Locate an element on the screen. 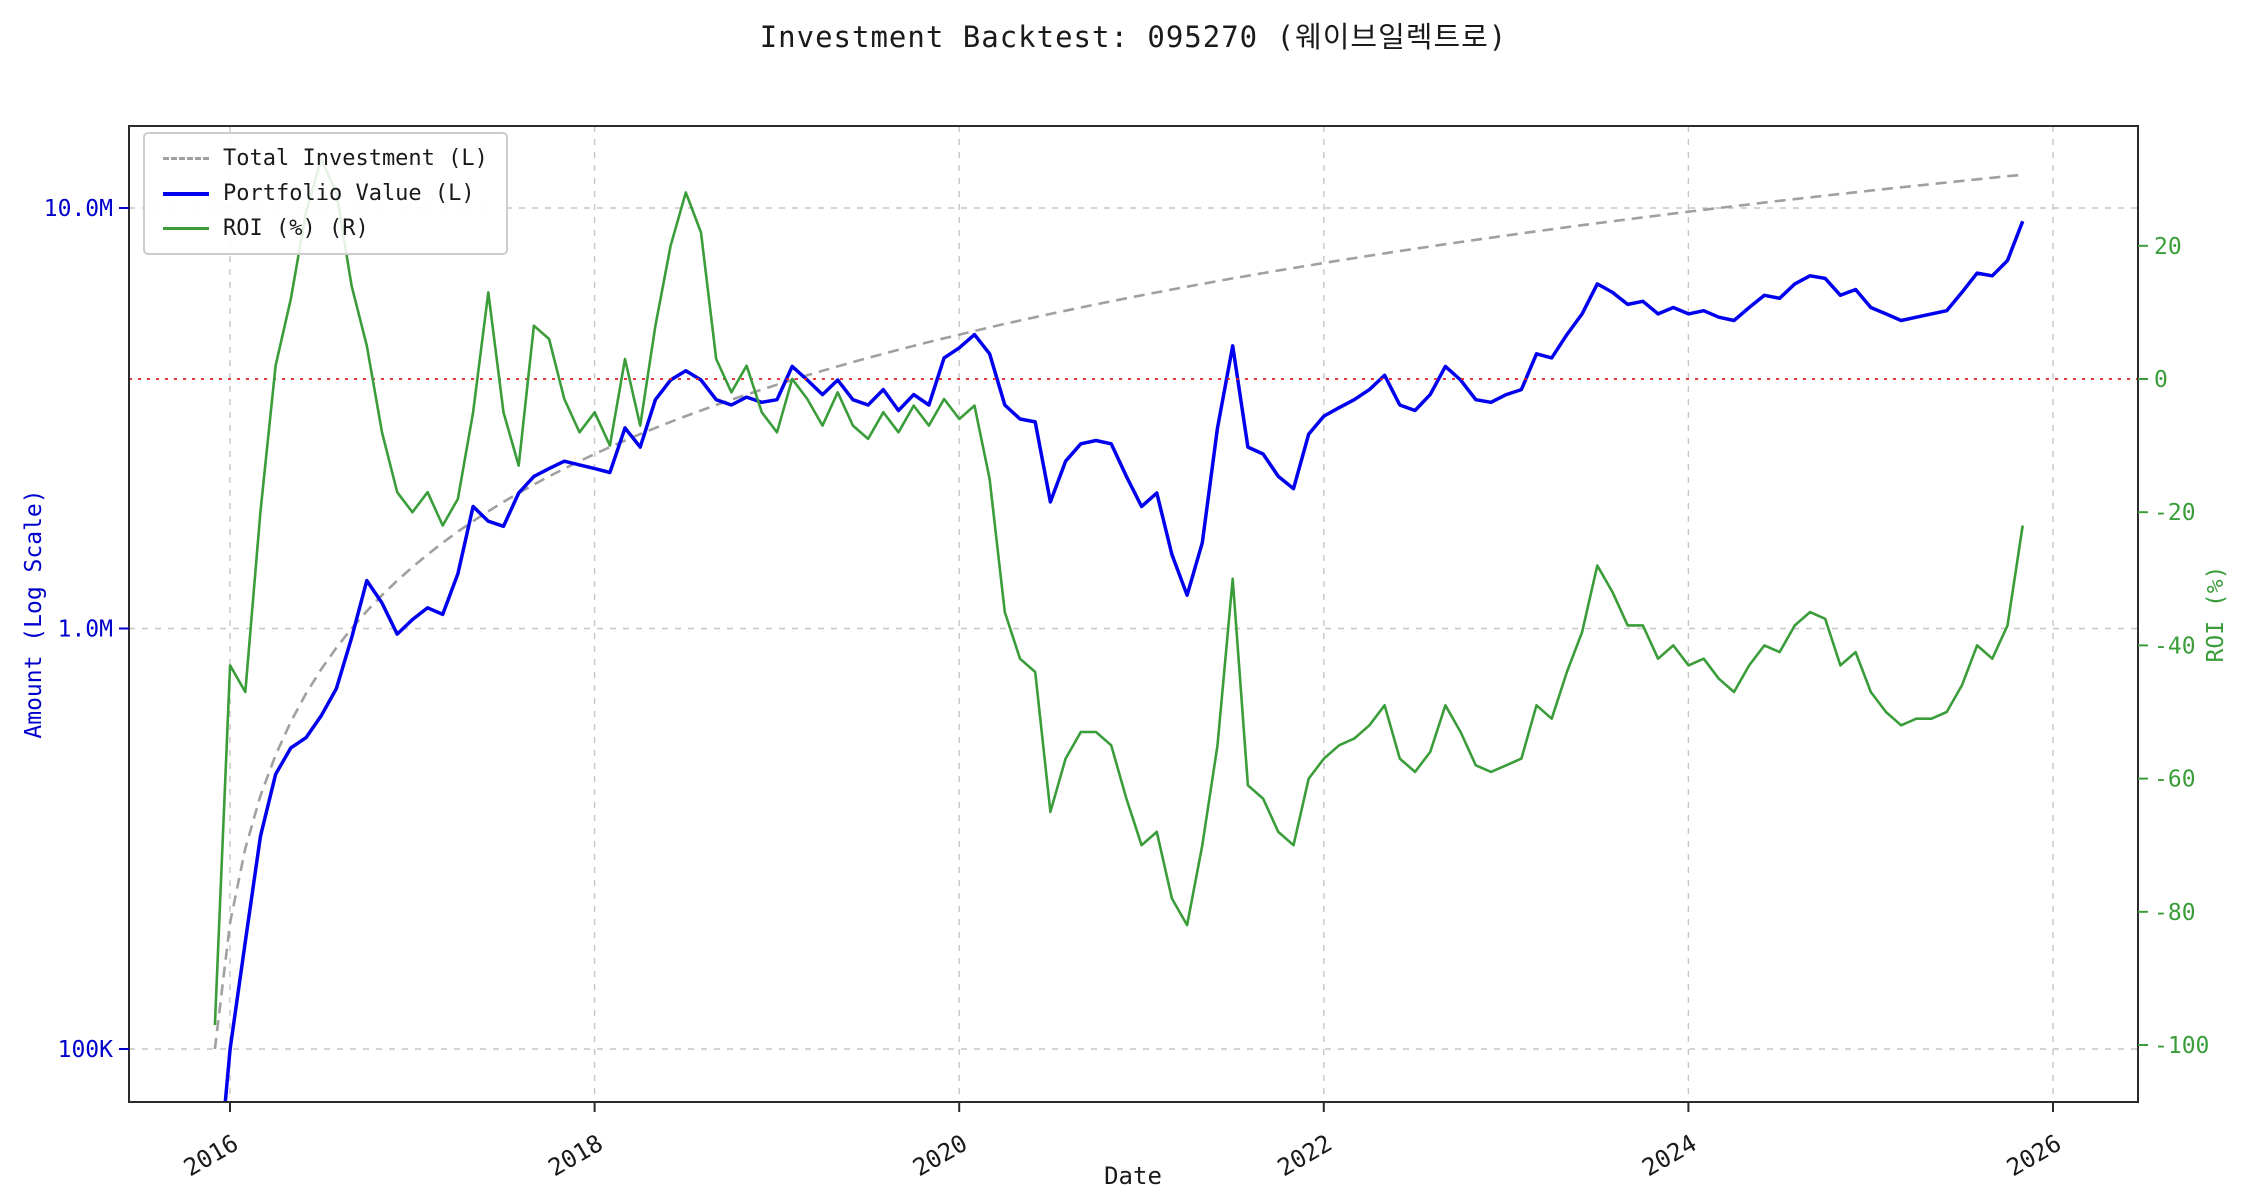  svg-text: 2020 is located at coordinates (940, 1155).